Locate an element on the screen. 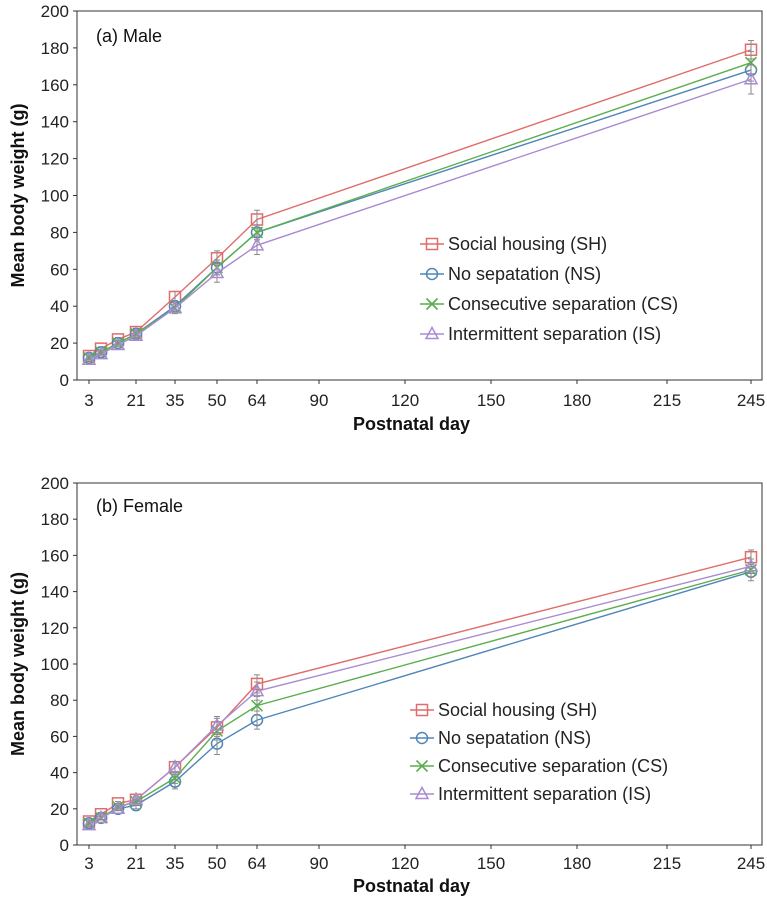 Image resolution: width=767 pixels, height=900 pixels. legend-item: No sepatation (NS) is located at coordinates (510, 274).